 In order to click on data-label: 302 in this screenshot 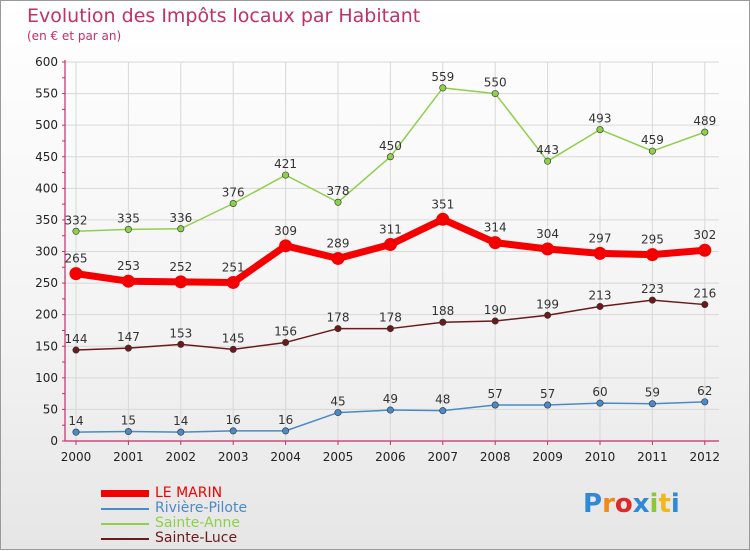, I will do `click(704, 235)`.